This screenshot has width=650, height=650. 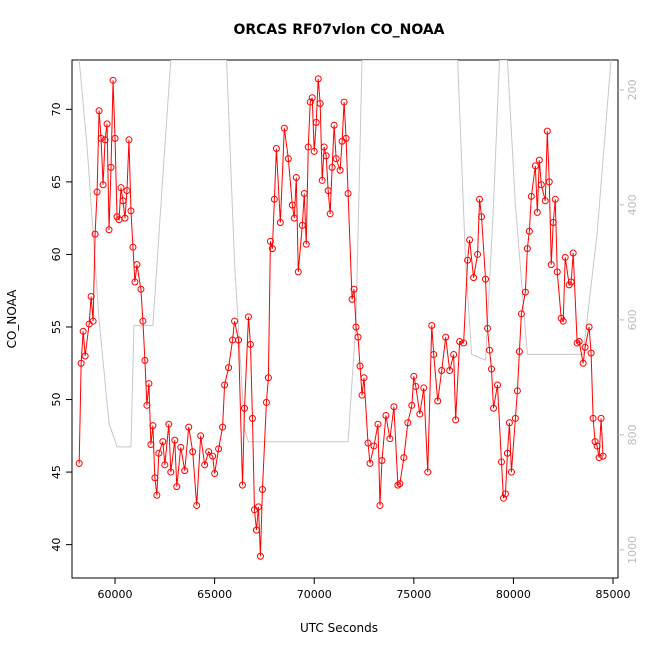 I want to click on y-axis-label: CO_NOAA, so click(x=12, y=319).